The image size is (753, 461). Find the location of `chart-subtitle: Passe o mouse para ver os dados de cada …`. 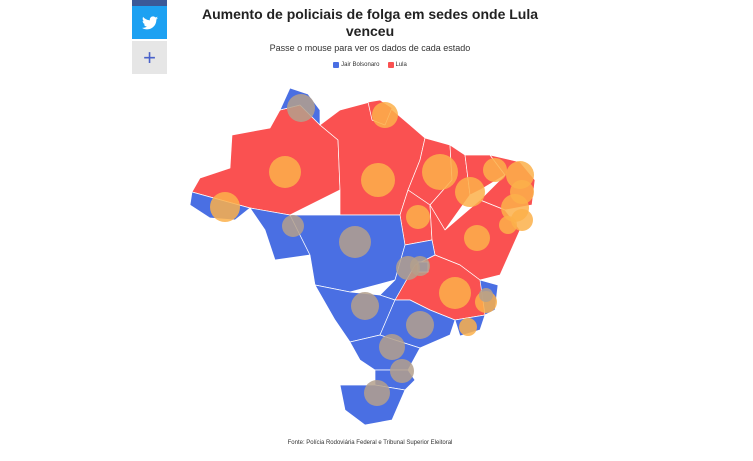

chart-subtitle: Passe o mouse para ver os dados de cada … is located at coordinates (370, 48).